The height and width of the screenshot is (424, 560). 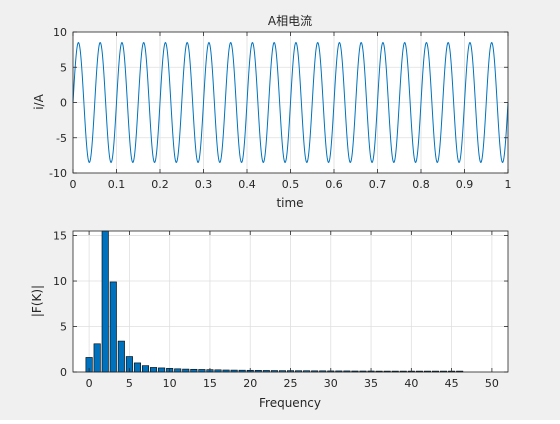 I want to click on time-plot-x-tick-label: 1, so click(x=508, y=184).